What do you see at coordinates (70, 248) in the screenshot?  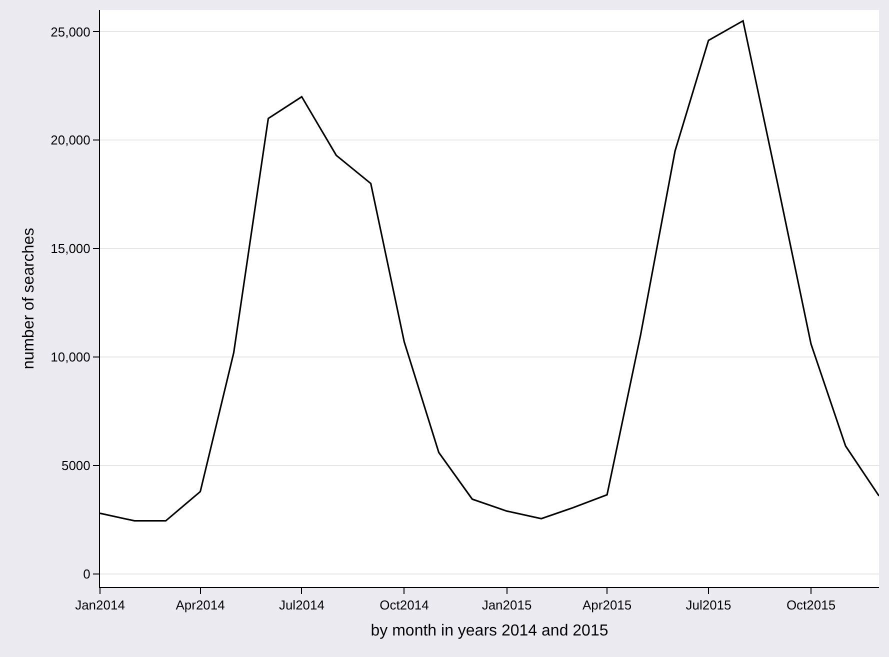 I see `y-tick-label: 15,000` at bounding box center [70, 248].